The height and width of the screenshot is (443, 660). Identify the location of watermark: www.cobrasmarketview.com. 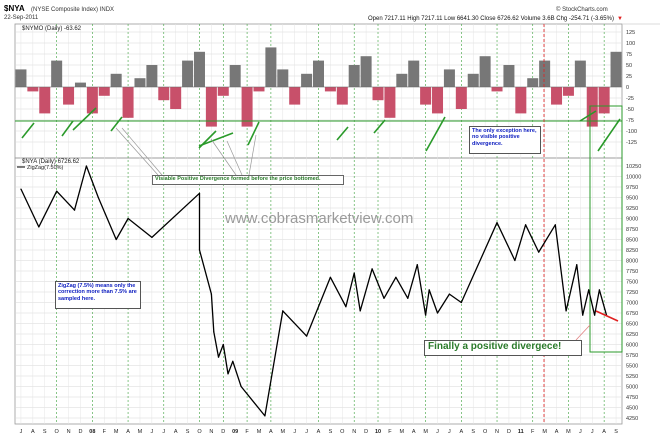
(318, 218).